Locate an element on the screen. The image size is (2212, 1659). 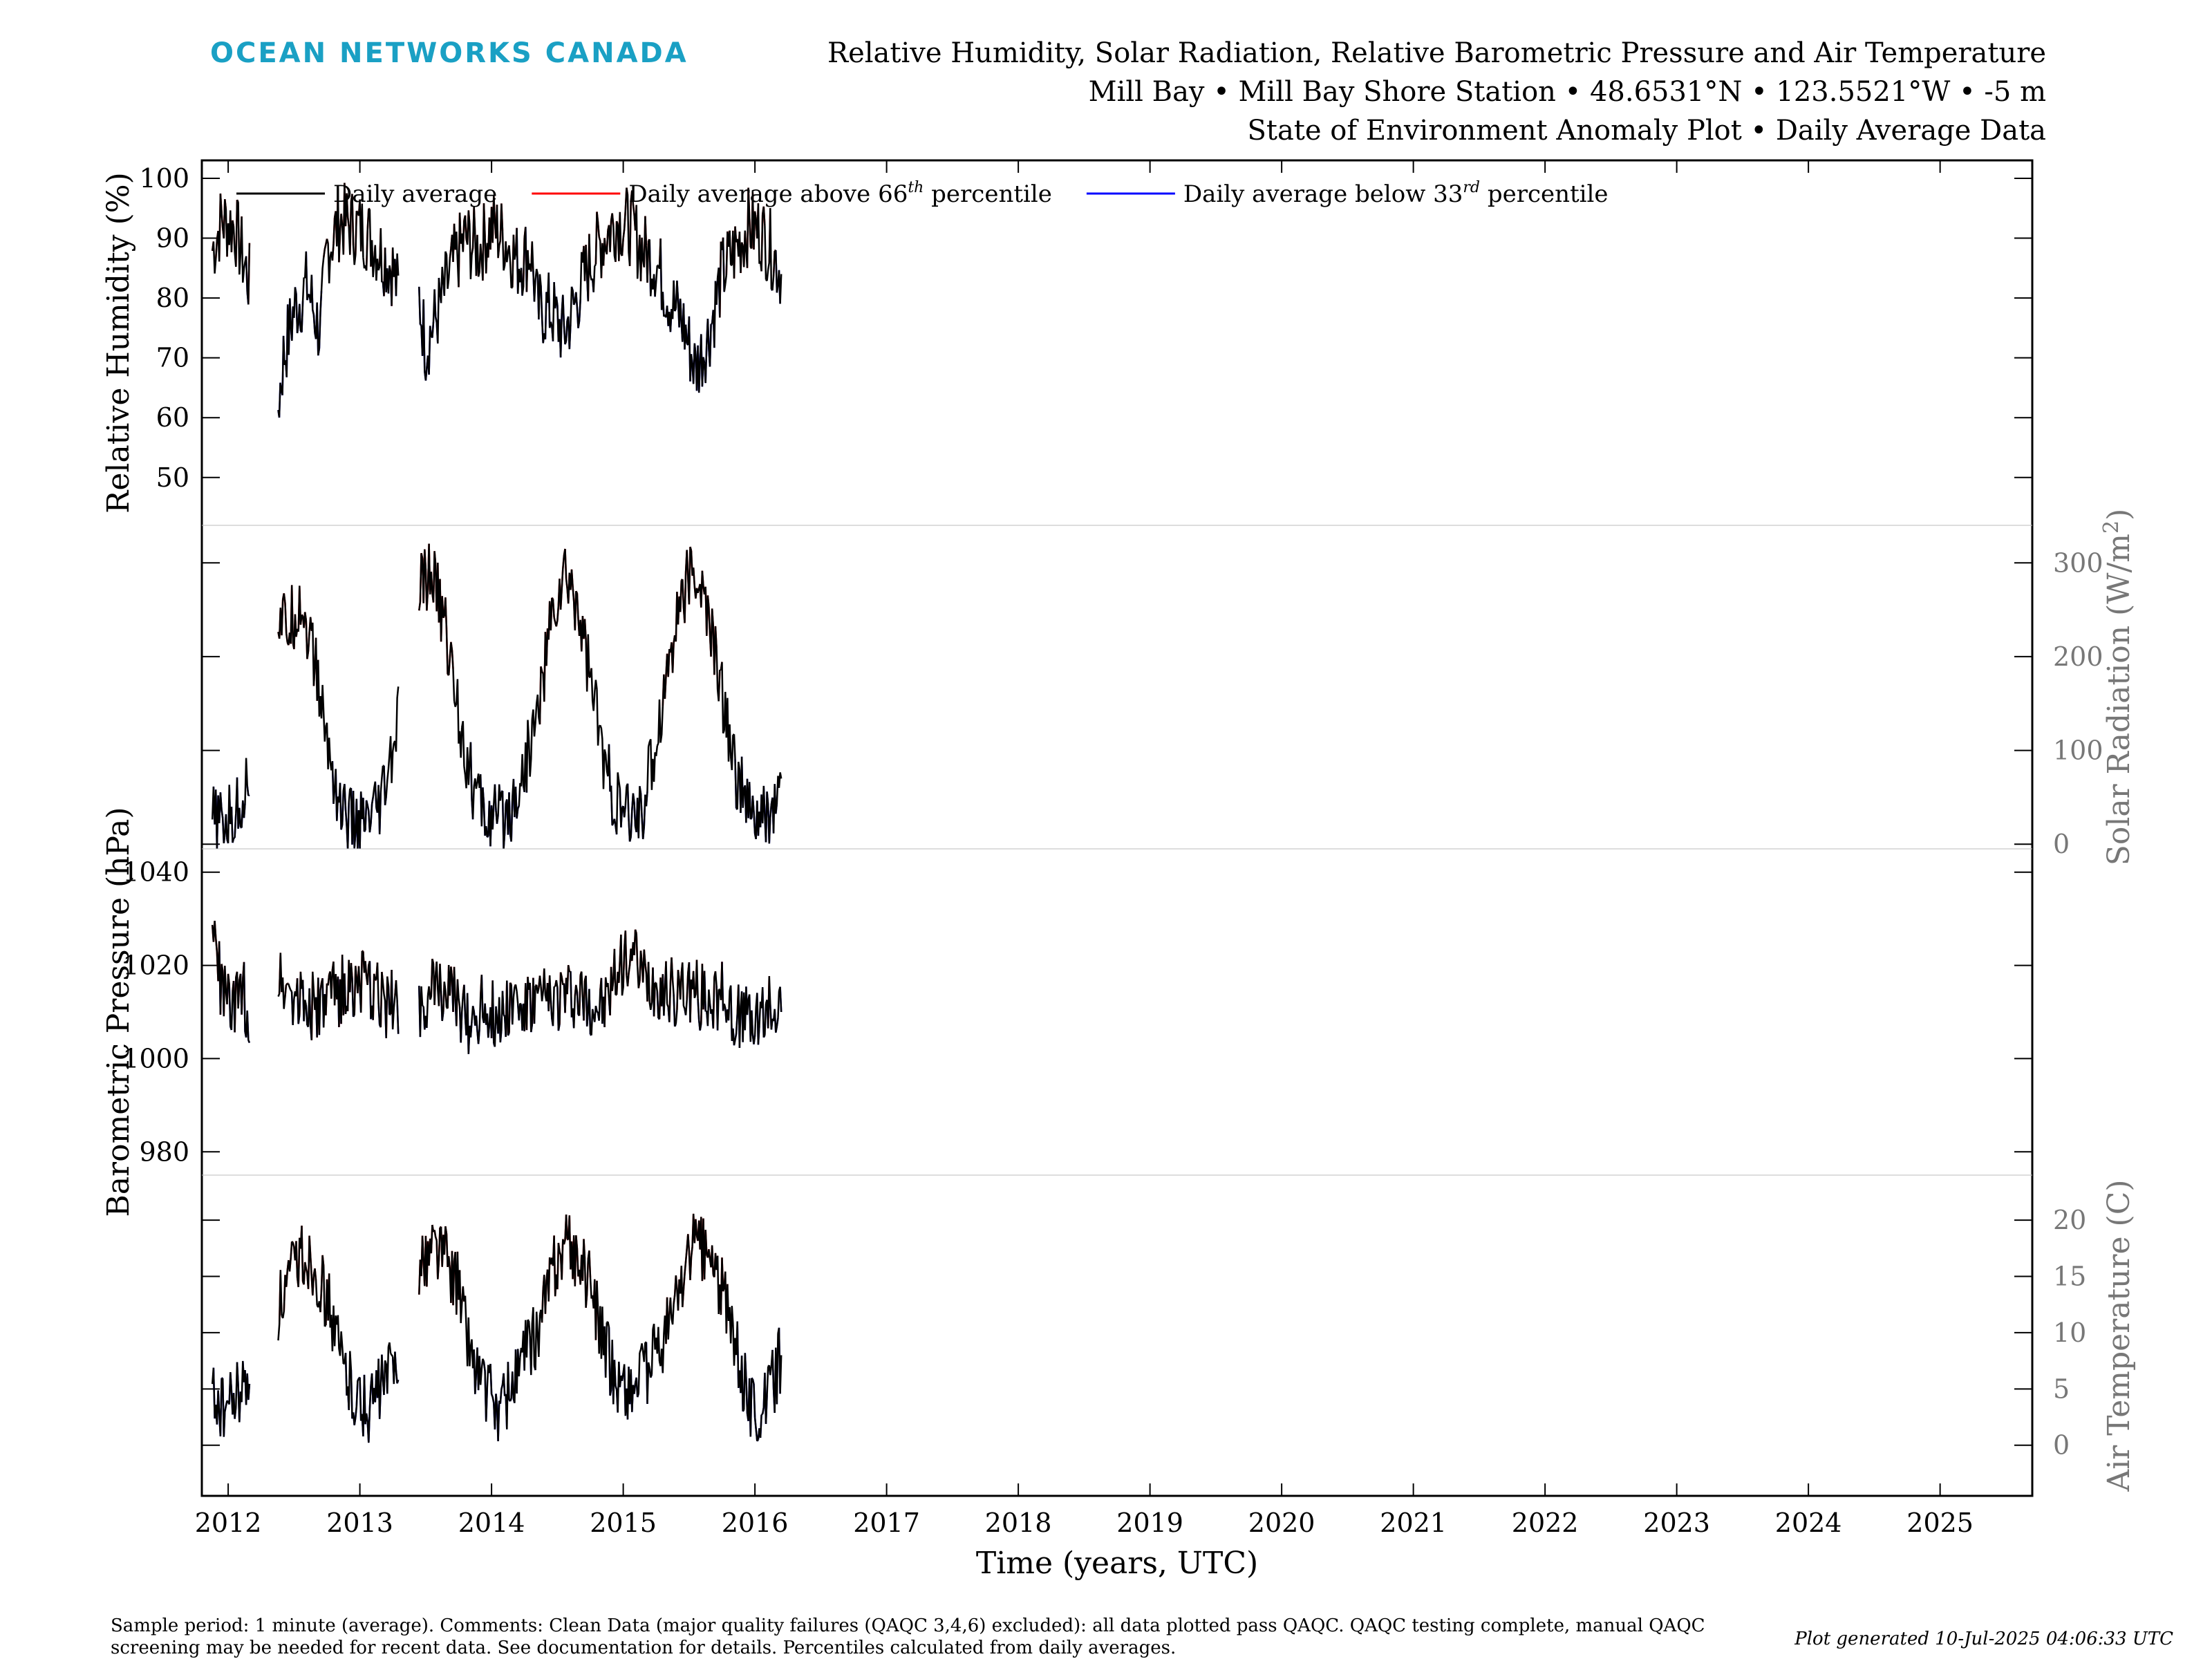
rh-tick-label: 80 is located at coordinates (172, 298).